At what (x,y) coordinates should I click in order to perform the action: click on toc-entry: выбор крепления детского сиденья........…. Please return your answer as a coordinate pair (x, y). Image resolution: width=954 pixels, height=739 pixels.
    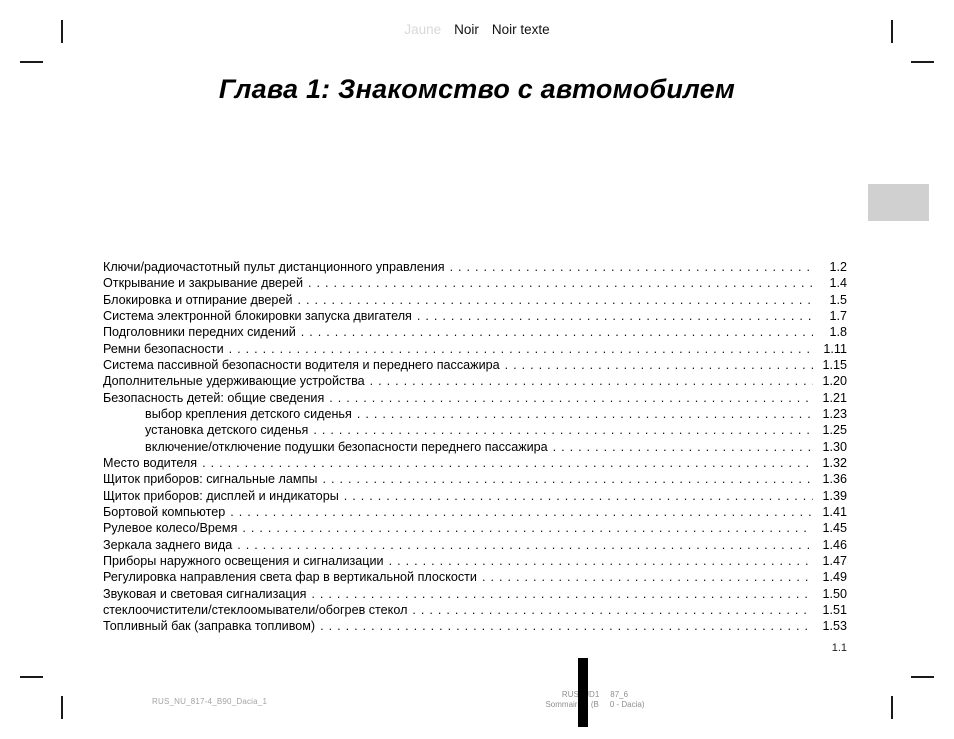
    Looking at the image, I should click on (475, 414).